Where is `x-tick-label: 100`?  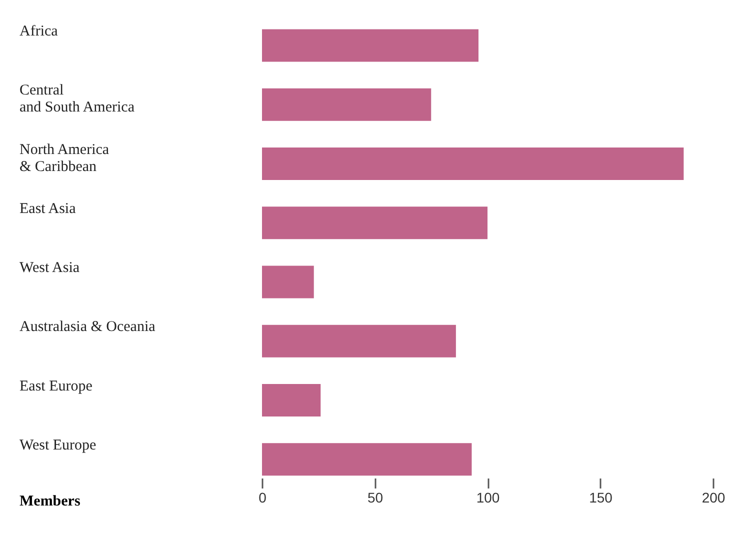 x-tick-label: 100 is located at coordinates (488, 498).